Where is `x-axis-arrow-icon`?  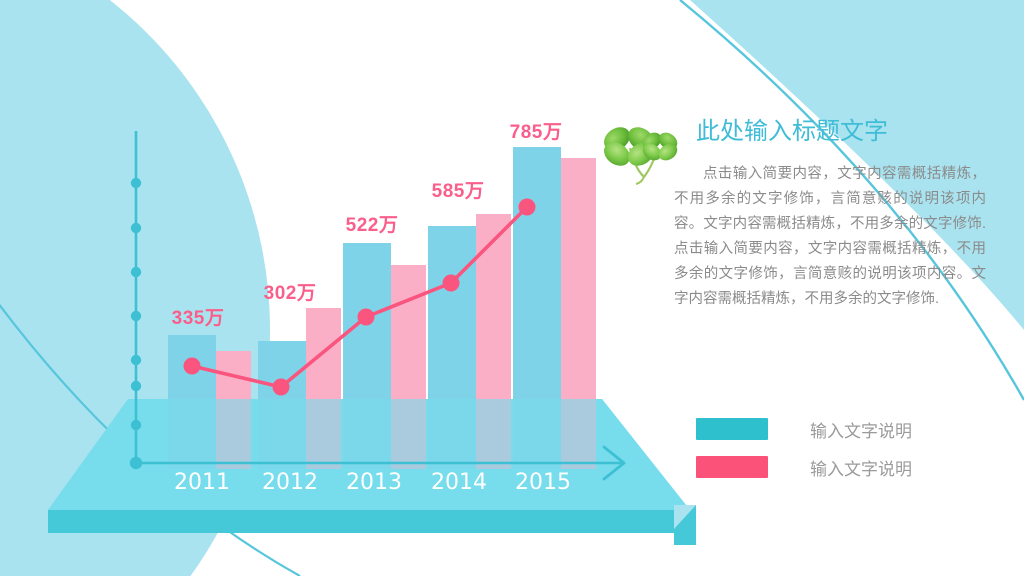 x-axis-arrow-icon is located at coordinates (614, 463).